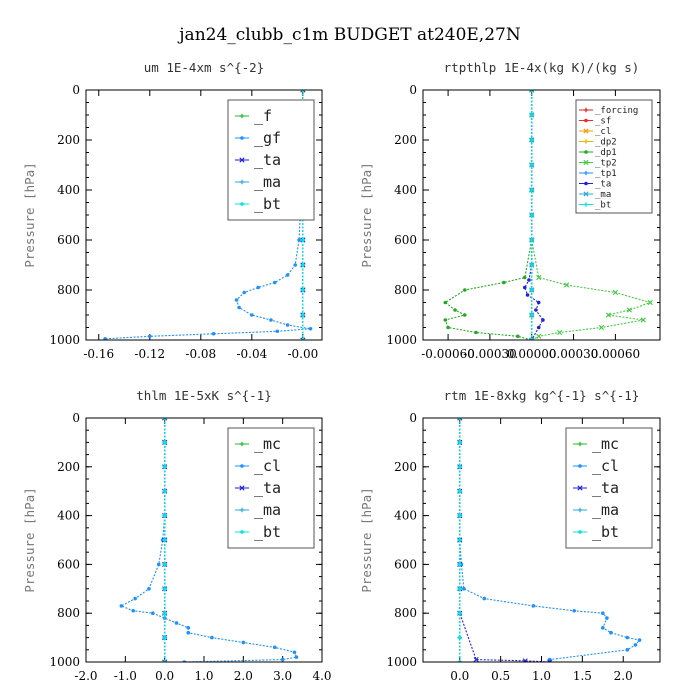 The image size is (700, 700). Describe the element at coordinates (448, 354) in the screenshot. I see `x-tick-label: -0.00060` at that location.